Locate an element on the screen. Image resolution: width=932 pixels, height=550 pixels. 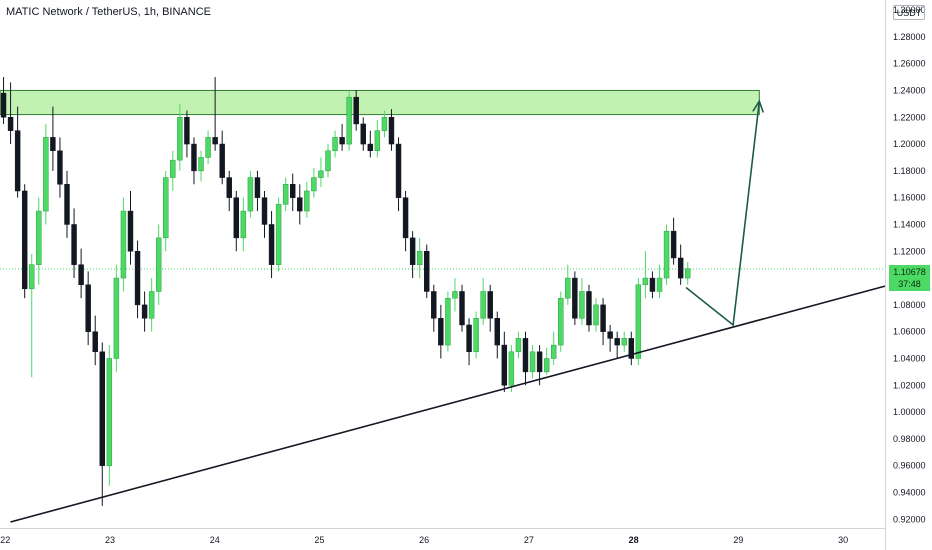
x-tick-label: 22 is located at coordinates (5, 540).